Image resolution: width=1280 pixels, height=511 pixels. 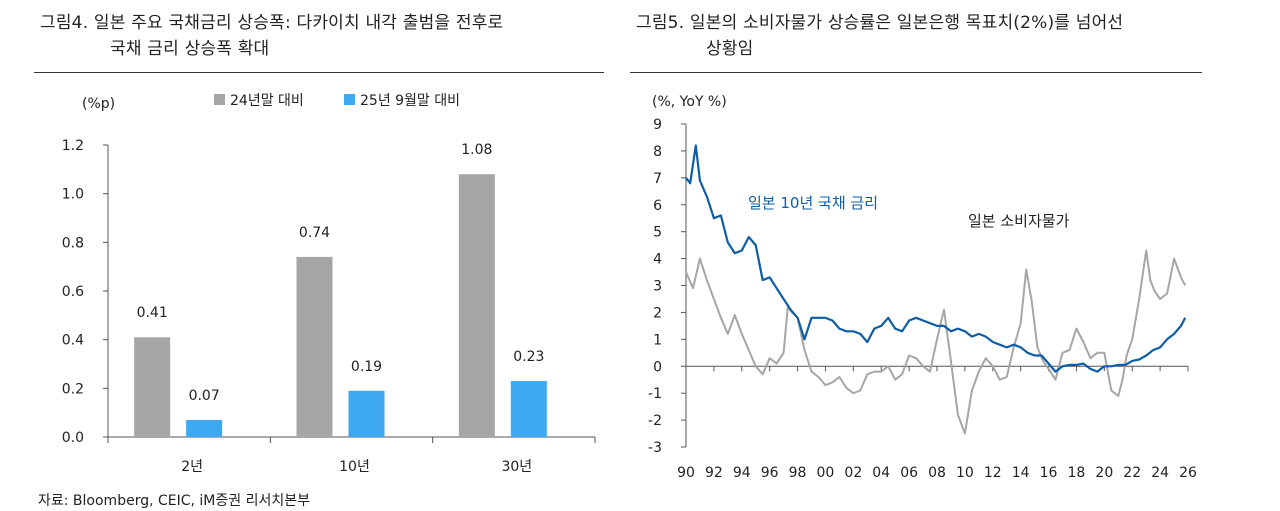 I want to click on line-x-tick-label: 10, so click(x=965, y=473).